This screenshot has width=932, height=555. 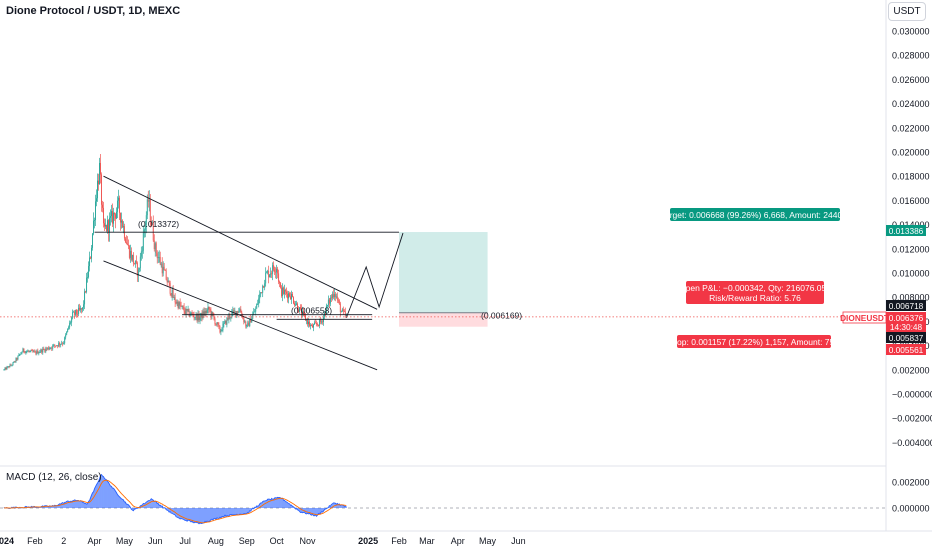 I want to click on time-axis-label: 2025, so click(x=368, y=541).